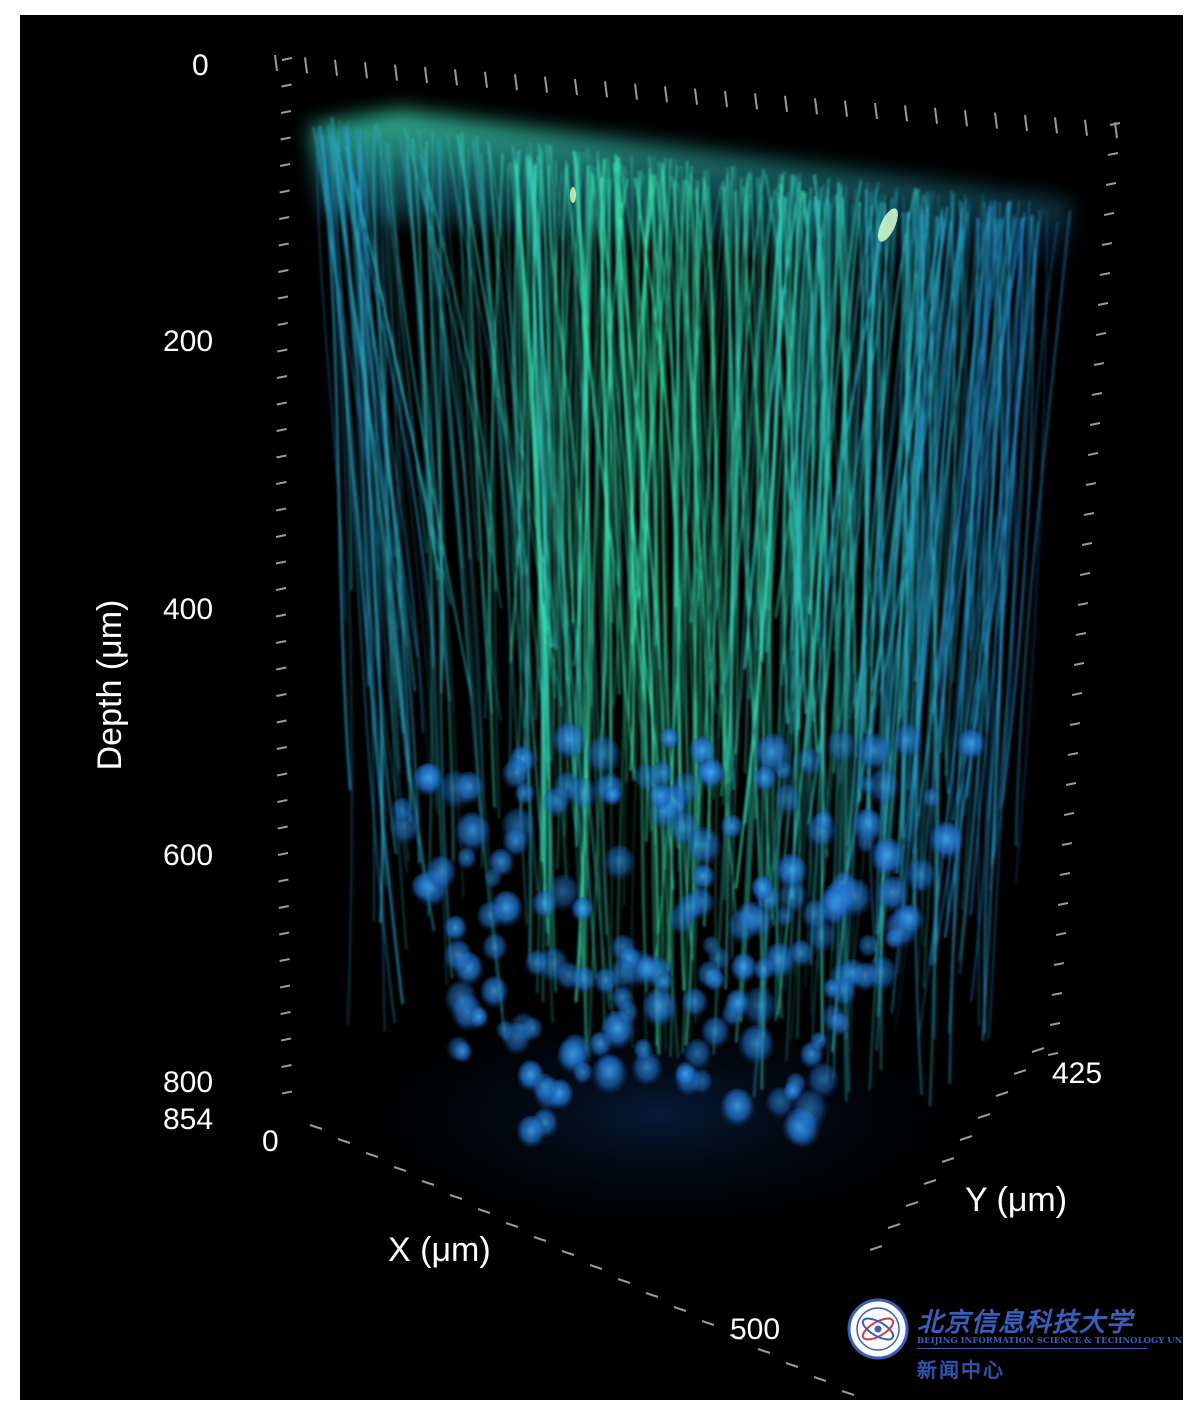 This screenshot has height=1413, width=1200. What do you see at coordinates (1077, 1073) in the screenshot?
I see `y-axis-end: 425` at bounding box center [1077, 1073].